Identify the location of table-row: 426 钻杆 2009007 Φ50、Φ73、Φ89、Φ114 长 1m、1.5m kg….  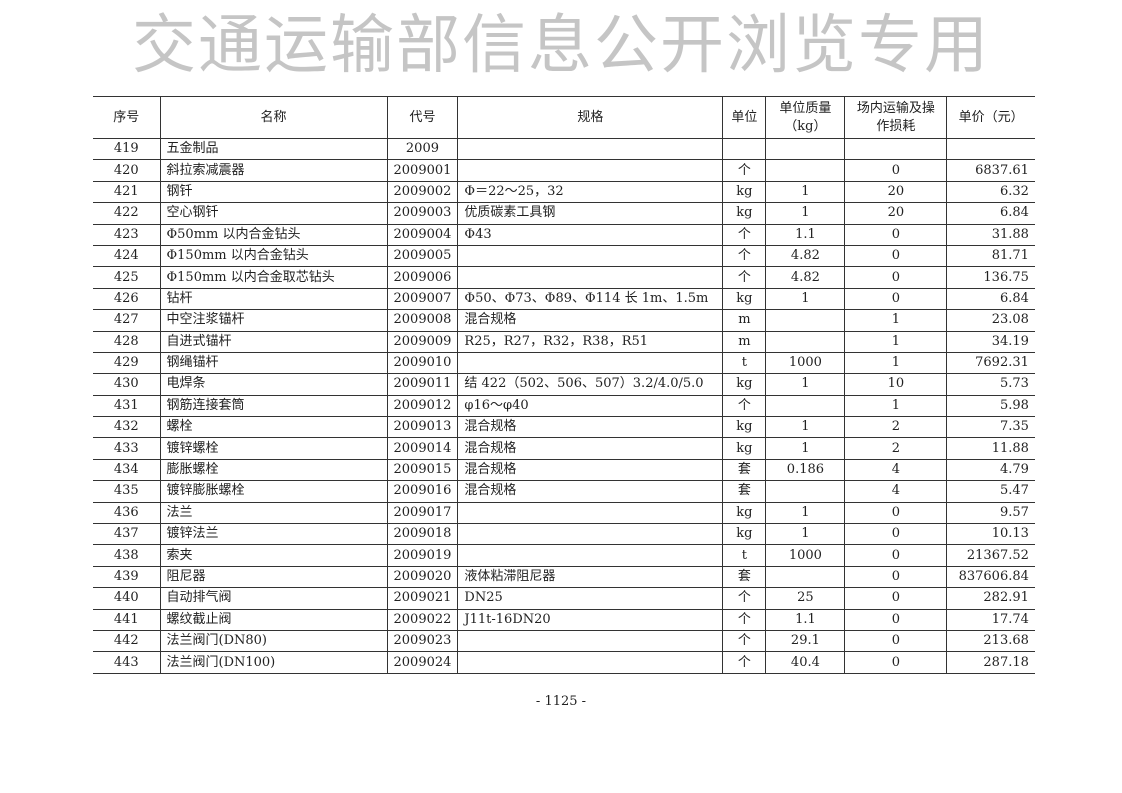
(564, 299).